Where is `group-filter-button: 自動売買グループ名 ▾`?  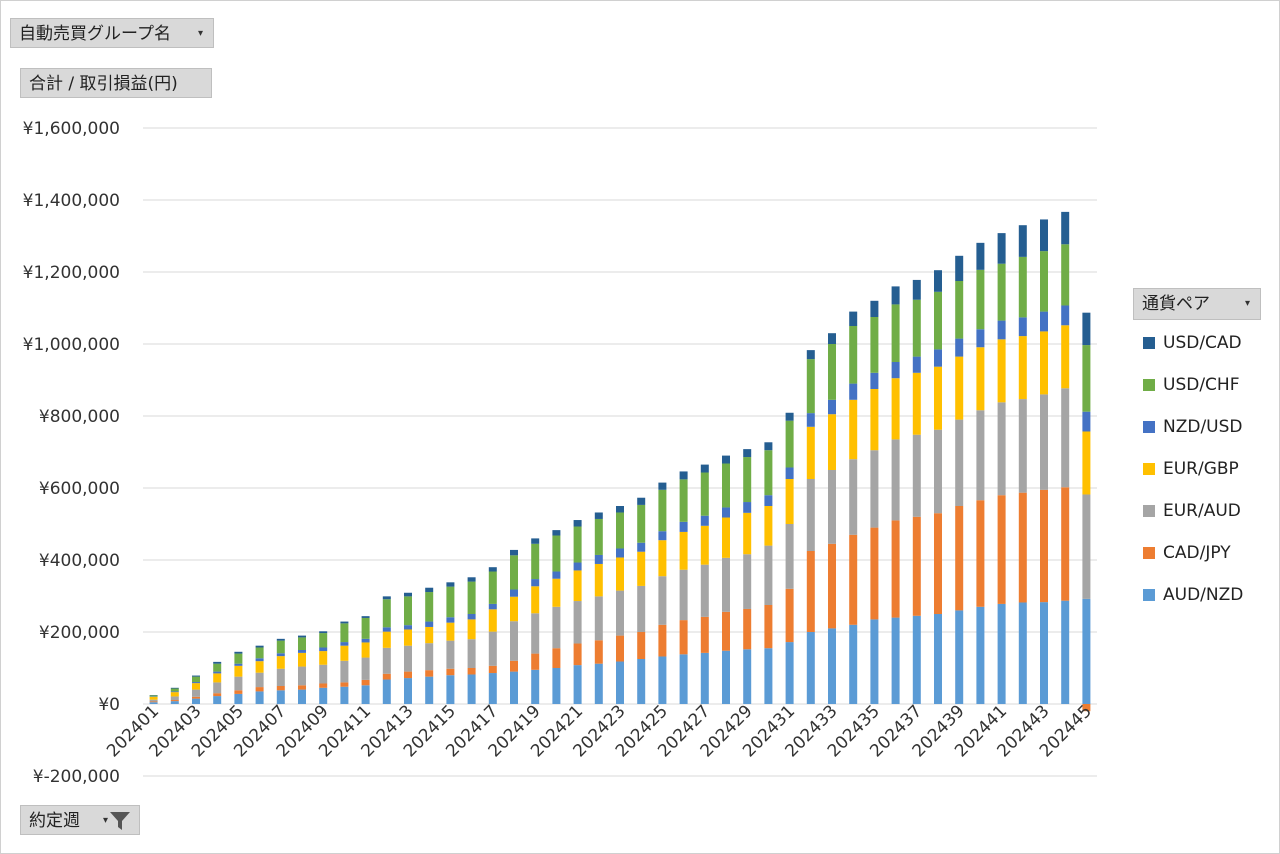
group-filter-button: 自動売買グループ名 ▾ is located at coordinates (112, 33).